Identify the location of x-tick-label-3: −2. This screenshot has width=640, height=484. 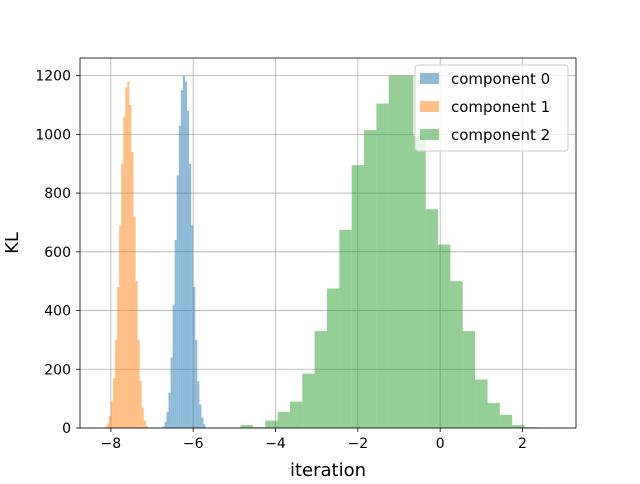
(358, 444).